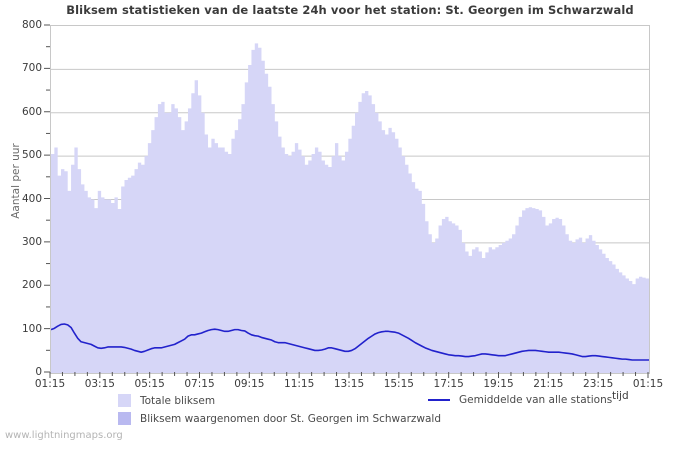 This screenshot has width=700, height=450. Describe the element at coordinates (178, 400) in the screenshot. I see `legend-label-total: Totale bliksem` at that location.